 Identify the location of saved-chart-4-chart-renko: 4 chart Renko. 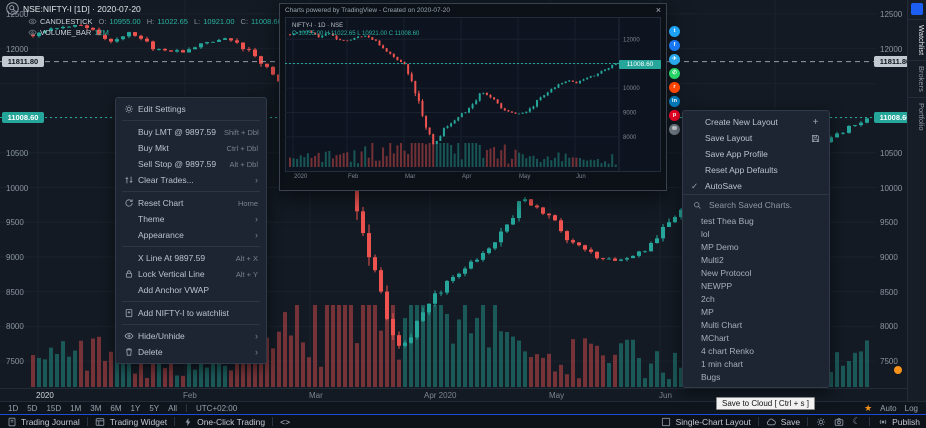
(727, 351).